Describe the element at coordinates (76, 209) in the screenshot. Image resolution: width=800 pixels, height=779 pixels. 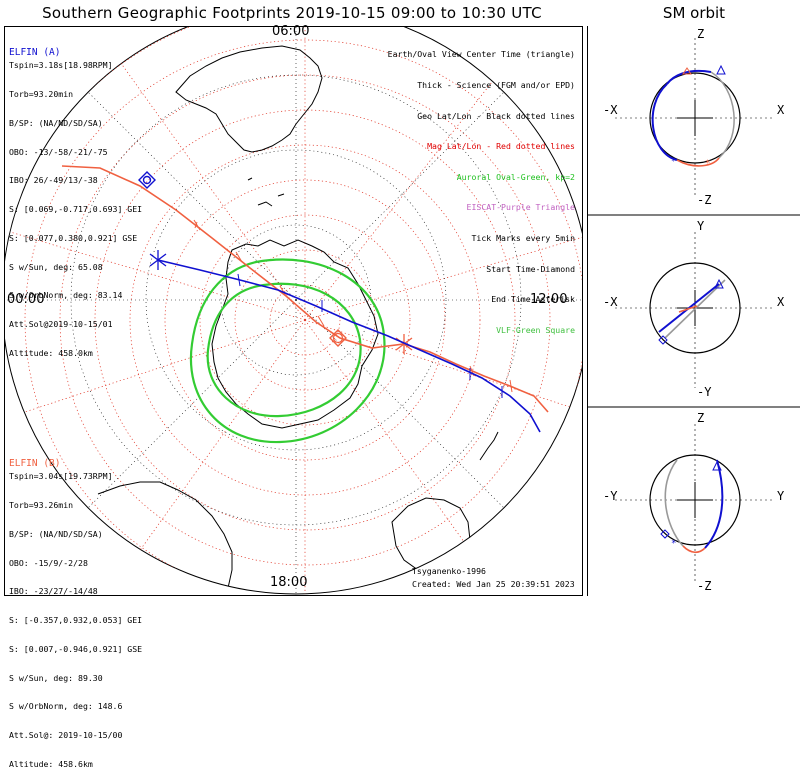
I see `elfin-a-line: S: [0.069,-0.717,0.693] GEI` at that location.